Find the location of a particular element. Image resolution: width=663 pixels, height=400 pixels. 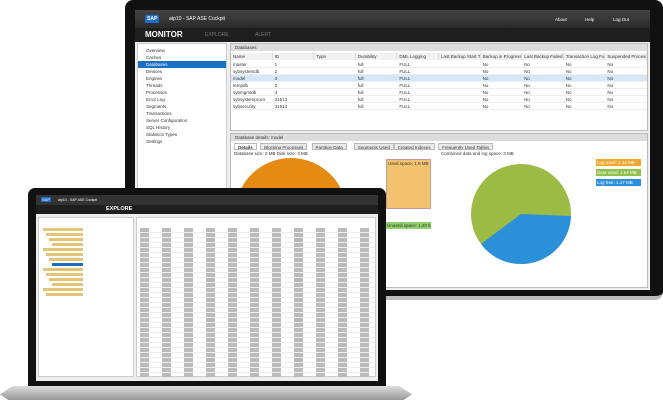

nav-item: Overview is located at coordinates (155, 50).